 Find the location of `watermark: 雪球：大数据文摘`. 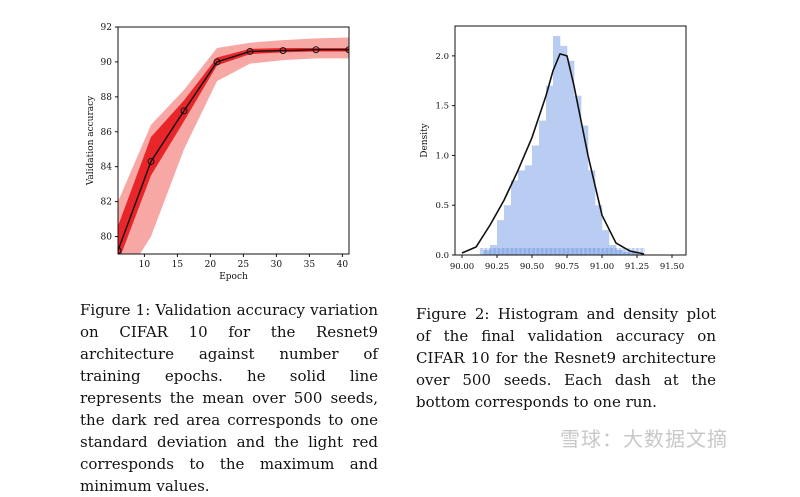

watermark: 雪球：大数据文摘 is located at coordinates (644, 439).